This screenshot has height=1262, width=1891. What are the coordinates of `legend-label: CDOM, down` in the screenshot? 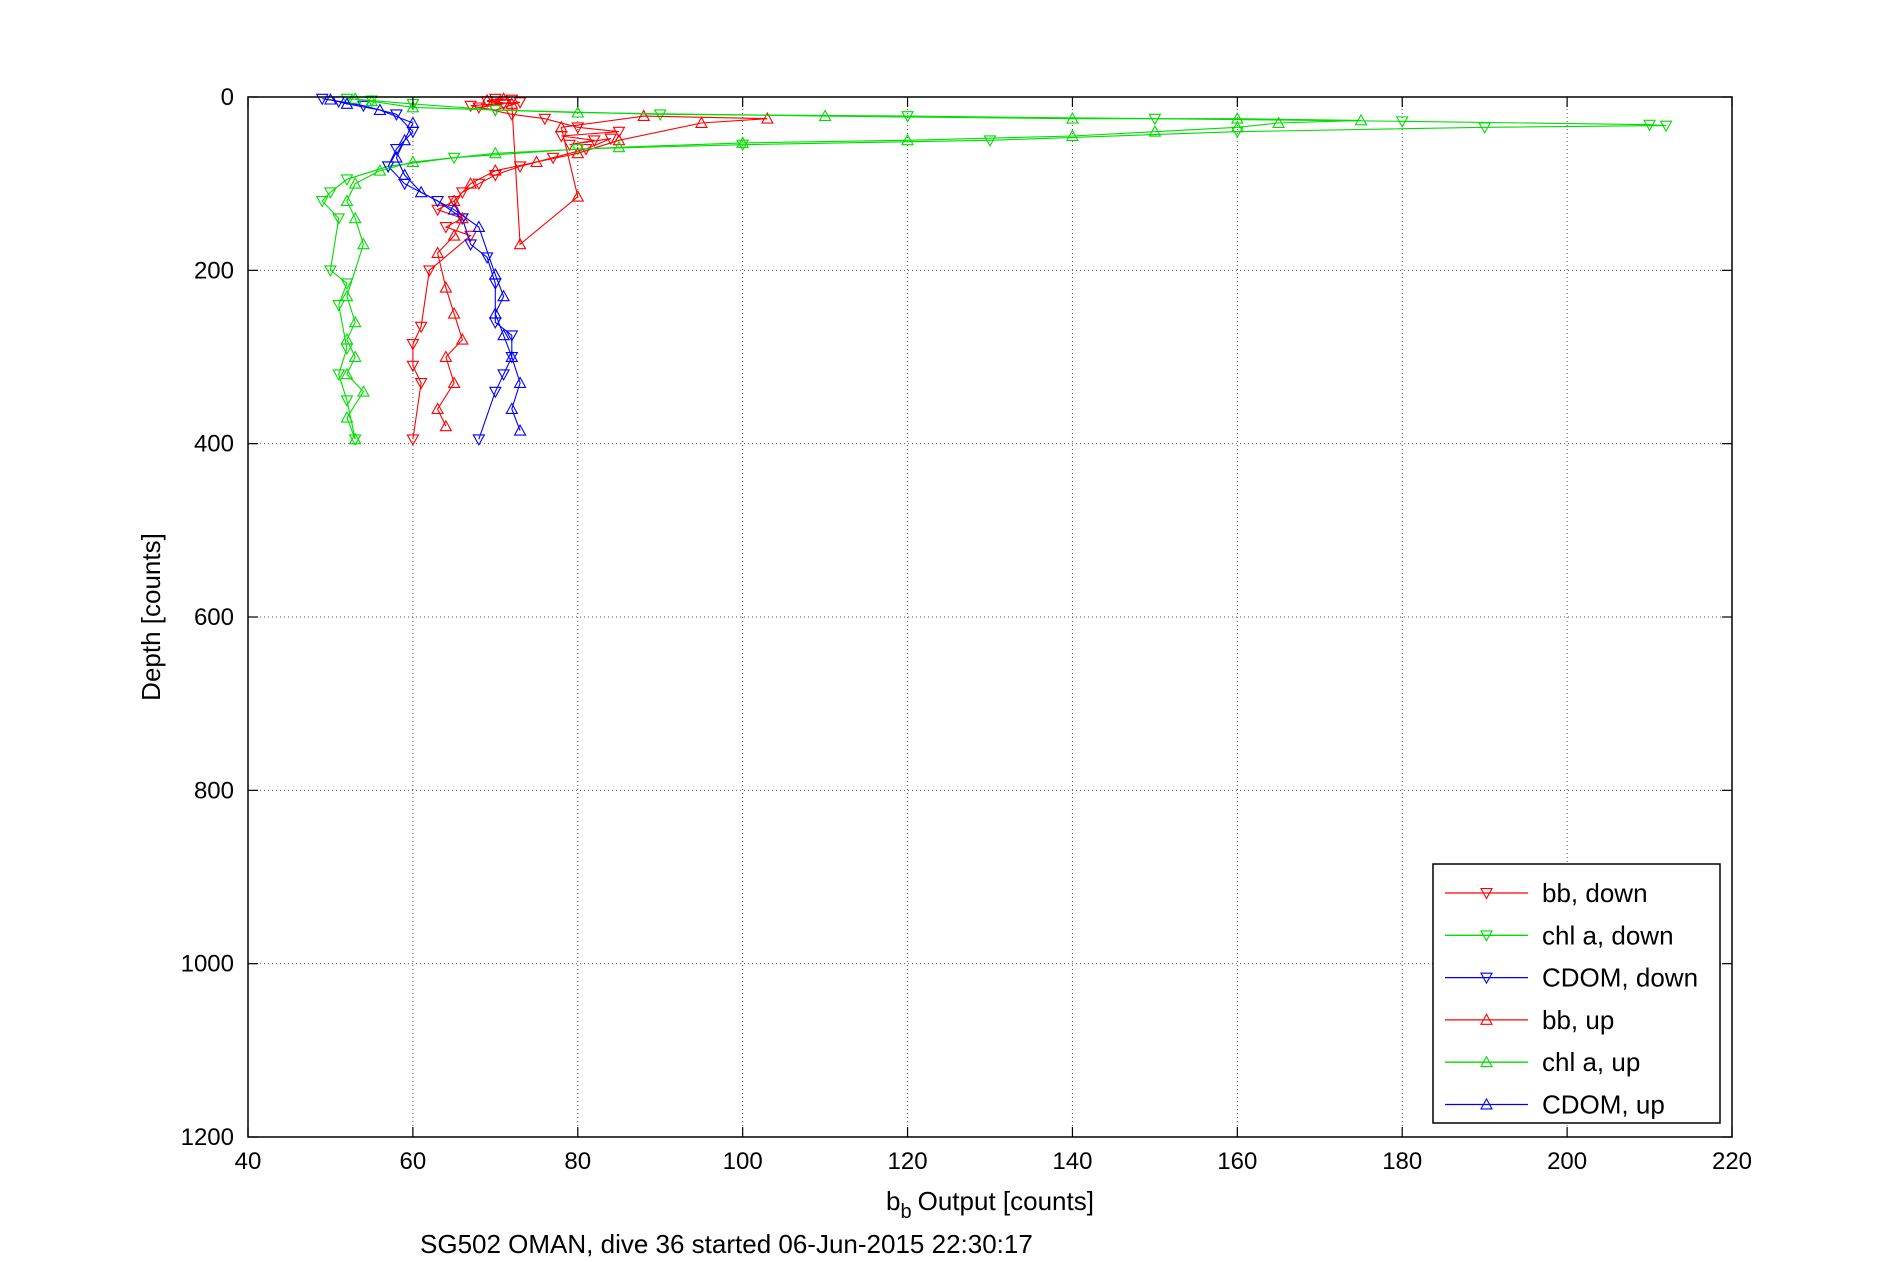 It's located at (1620, 978).